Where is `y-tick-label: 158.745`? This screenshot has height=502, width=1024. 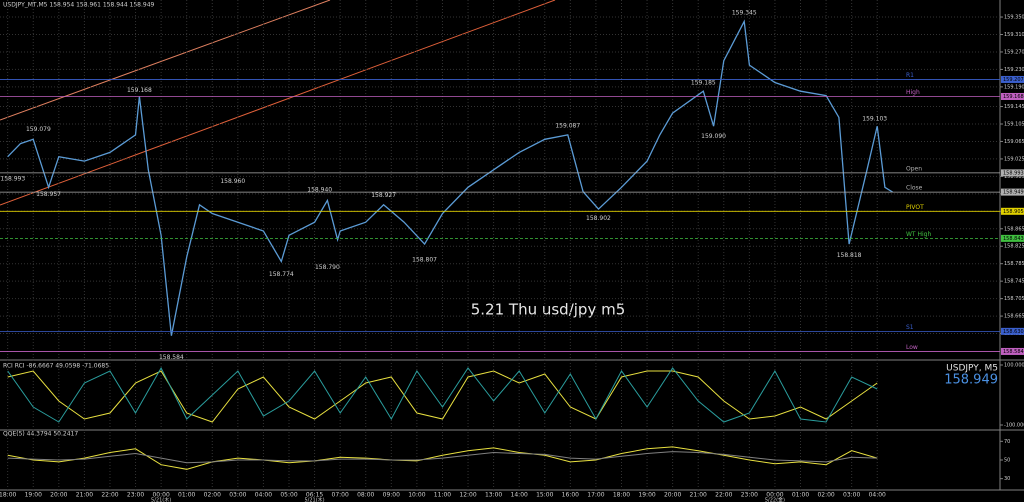 y-tick-label: 158.745 is located at coordinates (1014, 282).